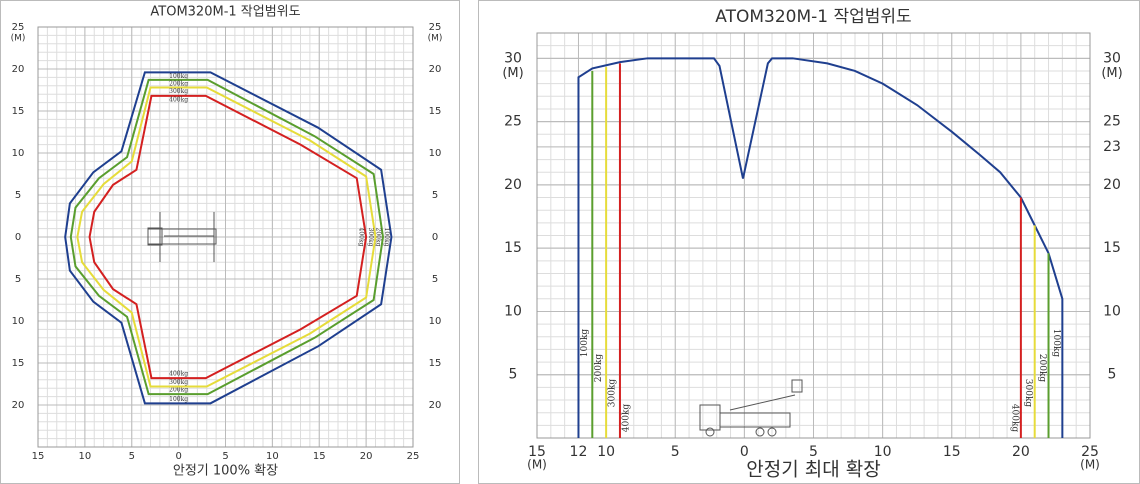  What do you see at coordinates (579, 452) in the screenshot?
I see `x-tick-label: 12` at bounding box center [579, 452].